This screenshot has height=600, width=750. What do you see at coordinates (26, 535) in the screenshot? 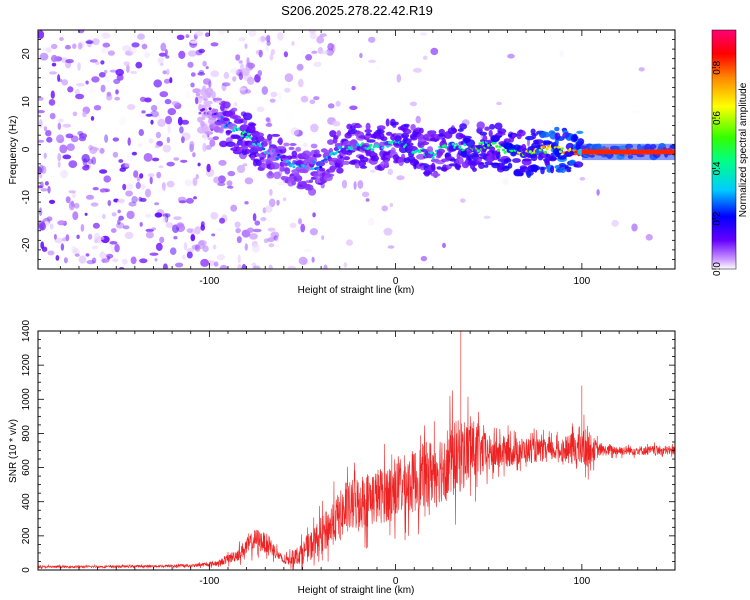
I see `snr-ytick-label: 200` at bounding box center [26, 535].